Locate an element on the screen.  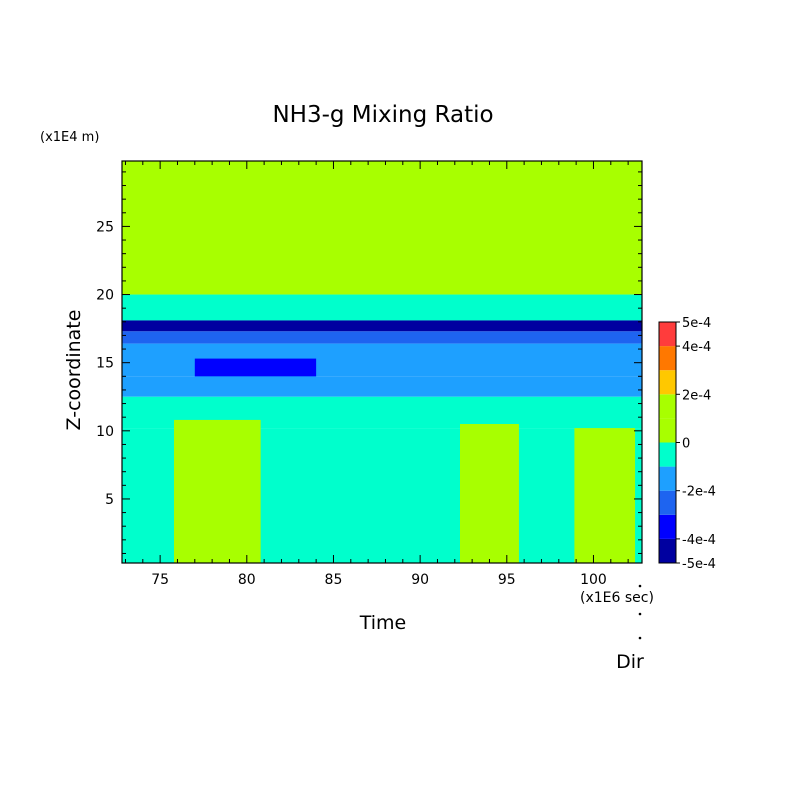
colorbar-tick-label: 0 is located at coordinates (686, 444).